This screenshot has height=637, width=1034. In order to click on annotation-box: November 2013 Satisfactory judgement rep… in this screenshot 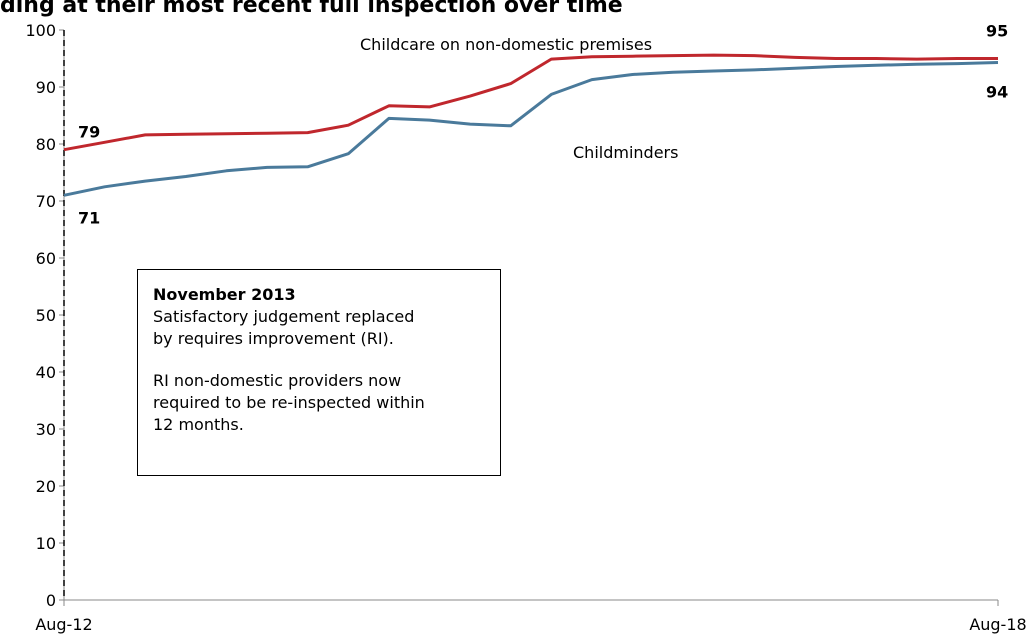, I will do `click(319, 372)`.